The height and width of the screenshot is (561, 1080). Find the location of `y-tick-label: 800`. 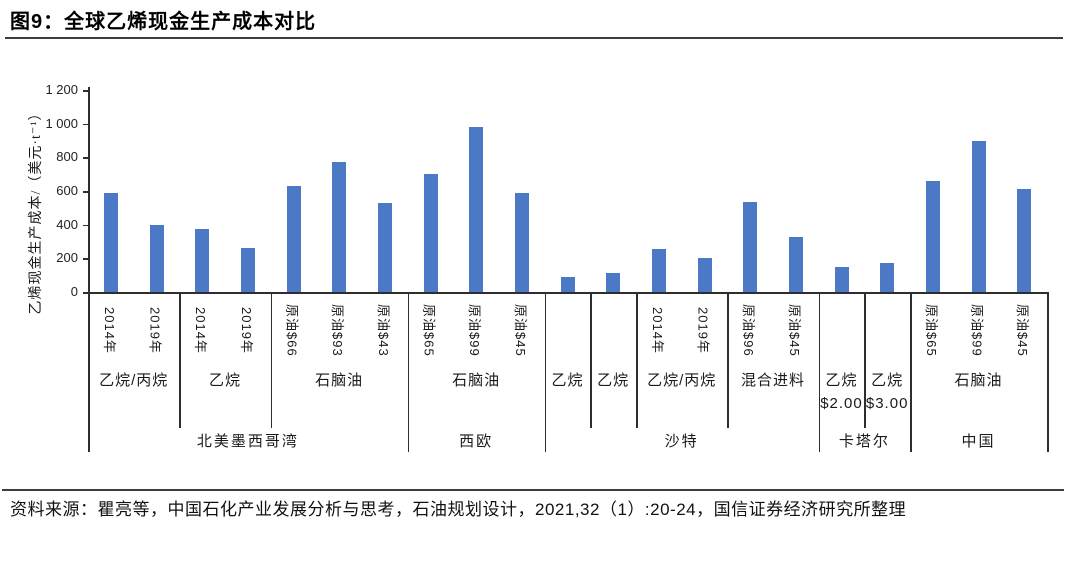

y-tick-label: 800 is located at coordinates (67, 157).